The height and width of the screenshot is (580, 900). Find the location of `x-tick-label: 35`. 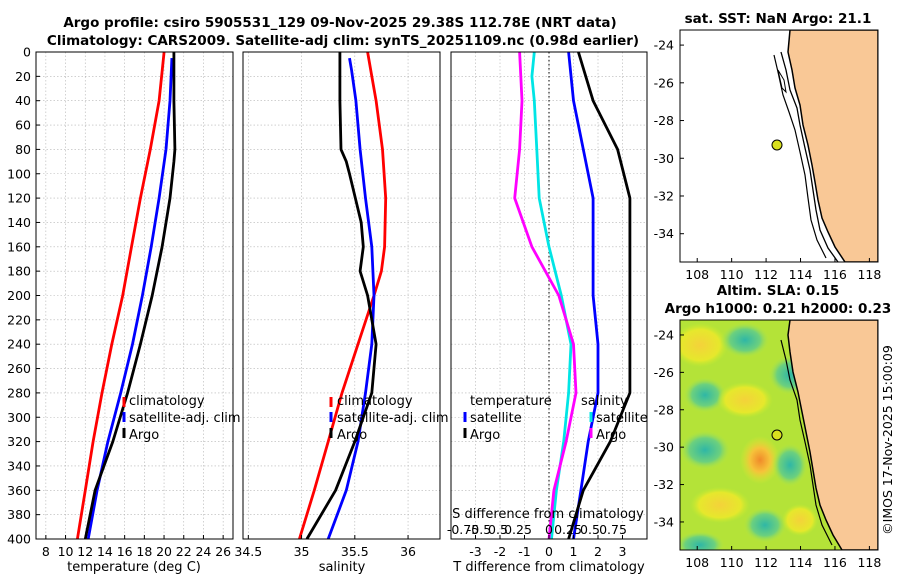

x-tick-label: 35 is located at coordinates (302, 551).